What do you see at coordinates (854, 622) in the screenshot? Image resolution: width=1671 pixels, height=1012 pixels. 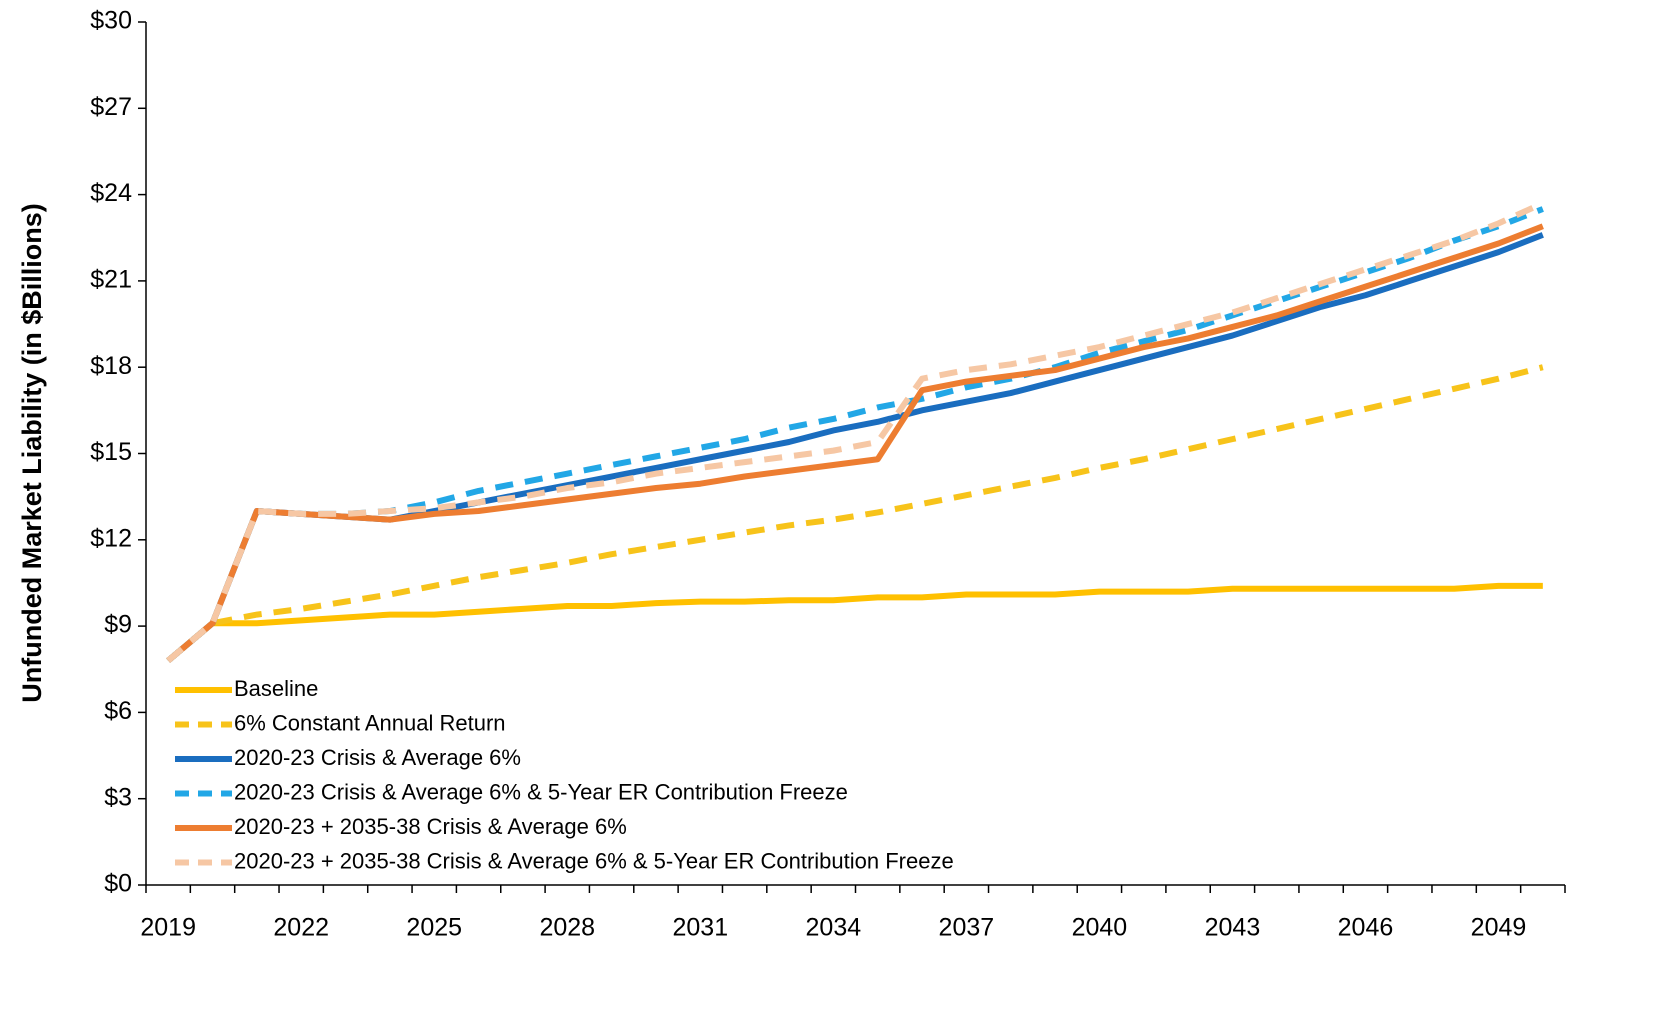 I see `series-line` at bounding box center [854, 622].